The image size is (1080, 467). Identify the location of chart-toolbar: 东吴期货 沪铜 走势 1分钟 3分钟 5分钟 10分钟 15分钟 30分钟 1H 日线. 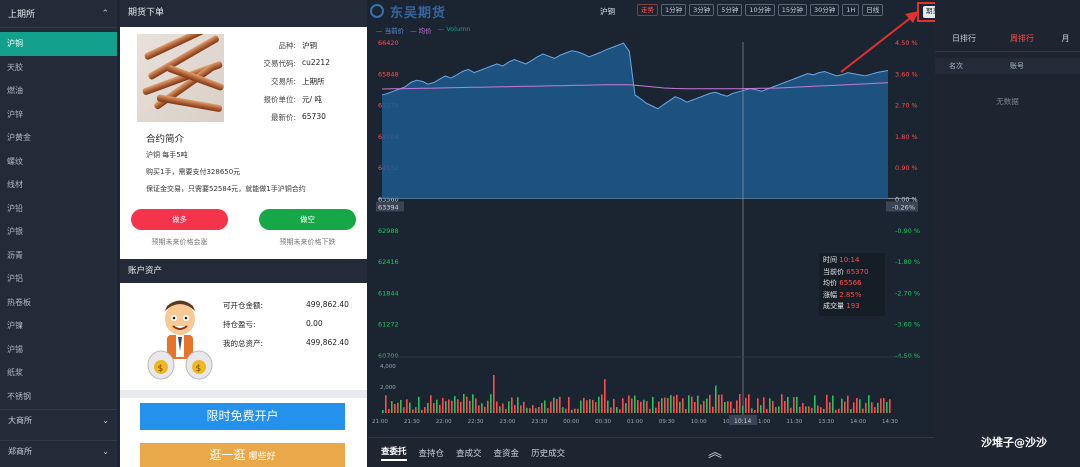
(651, 11).